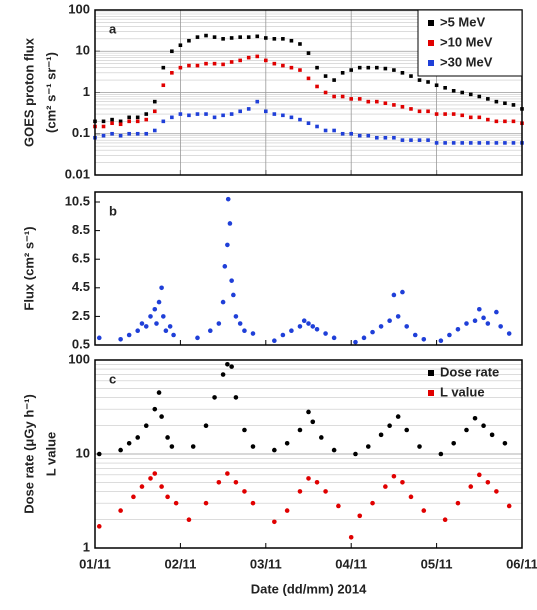  I want to click on y-tick-label: 4.5, so click(81, 286).